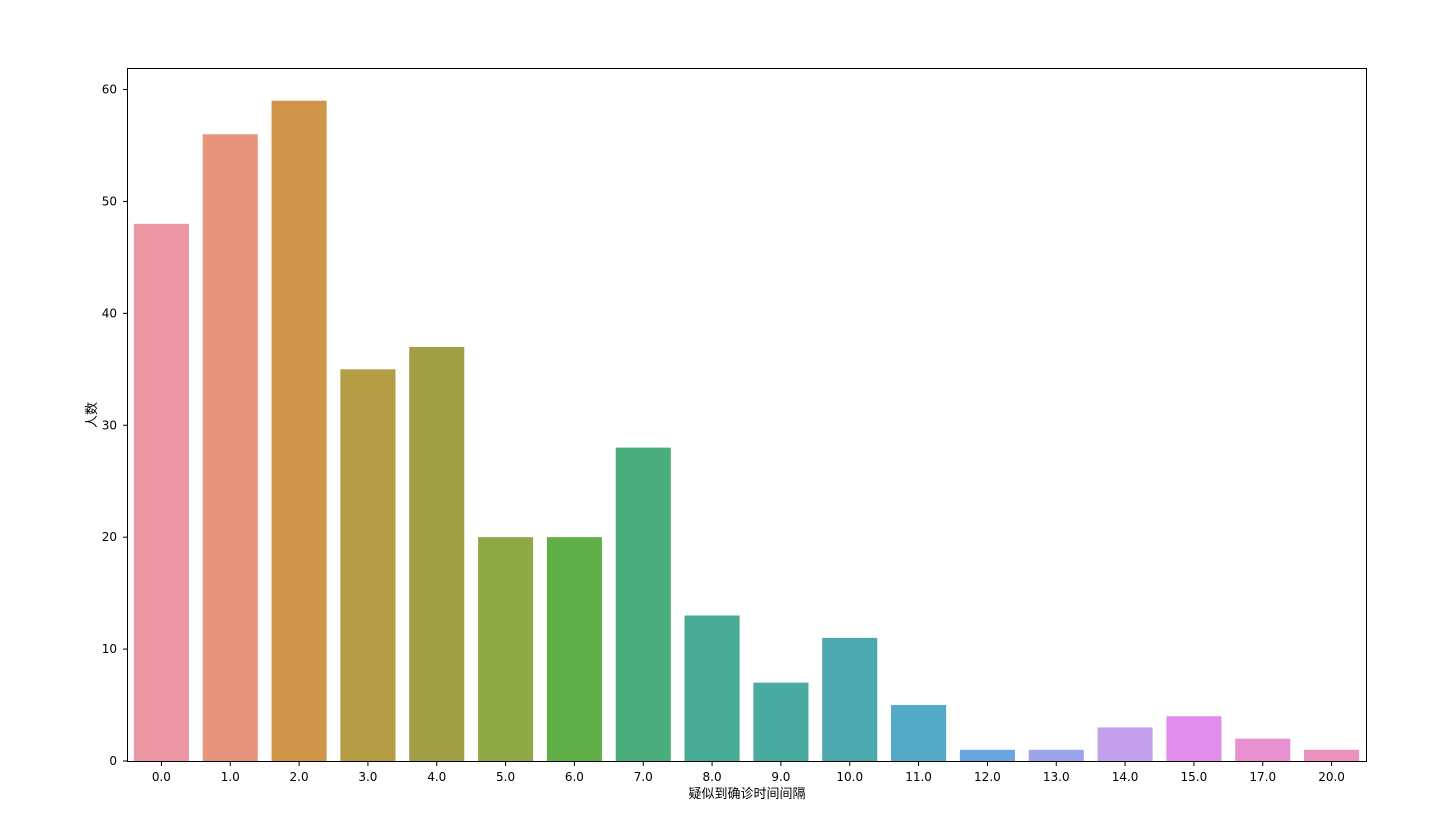 The image size is (1446, 837). Describe the element at coordinates (113, 761) in the screenshot. I see `y-tick-label: 0` at that location.